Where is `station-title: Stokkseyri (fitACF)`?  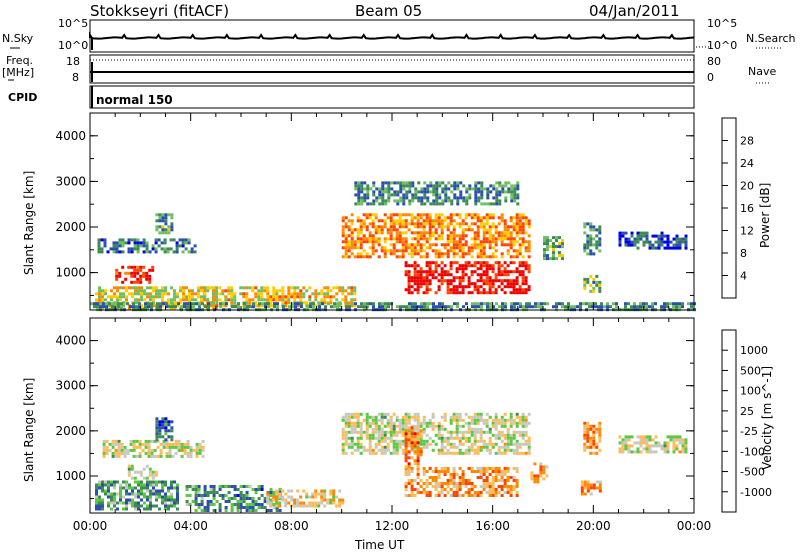 station-title: Stokkseyri (fitACF) is located at coordinates (160, 11).